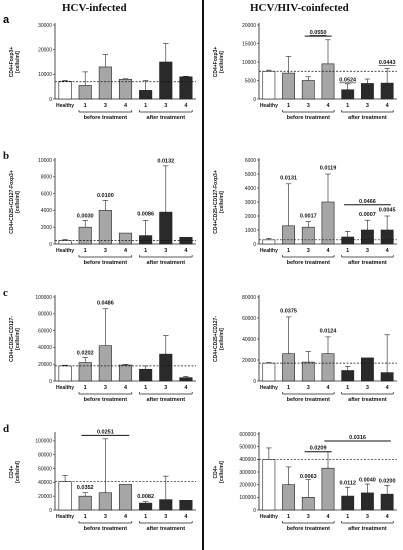 The width and height of the screenshot is (403, 550). I want to click on y-tick-label: 300000, so click(247, 473).